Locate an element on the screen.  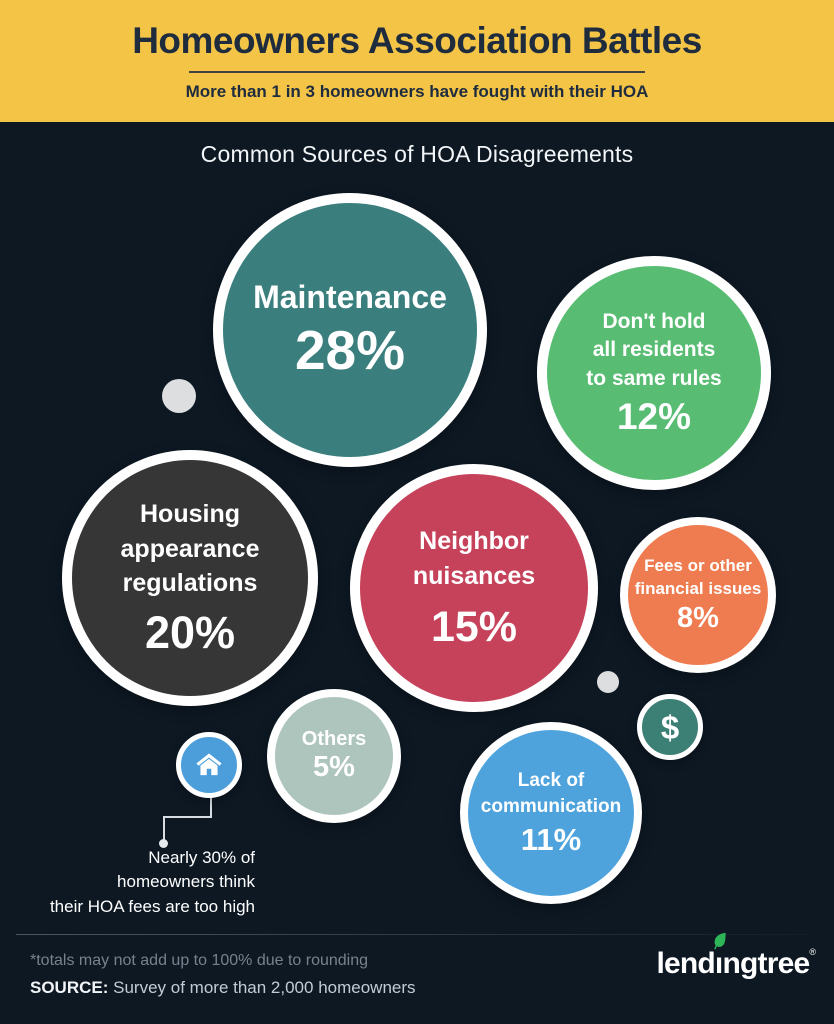
lendingtree-logo: lendı ngtree® is located at coordinates (736, 956).